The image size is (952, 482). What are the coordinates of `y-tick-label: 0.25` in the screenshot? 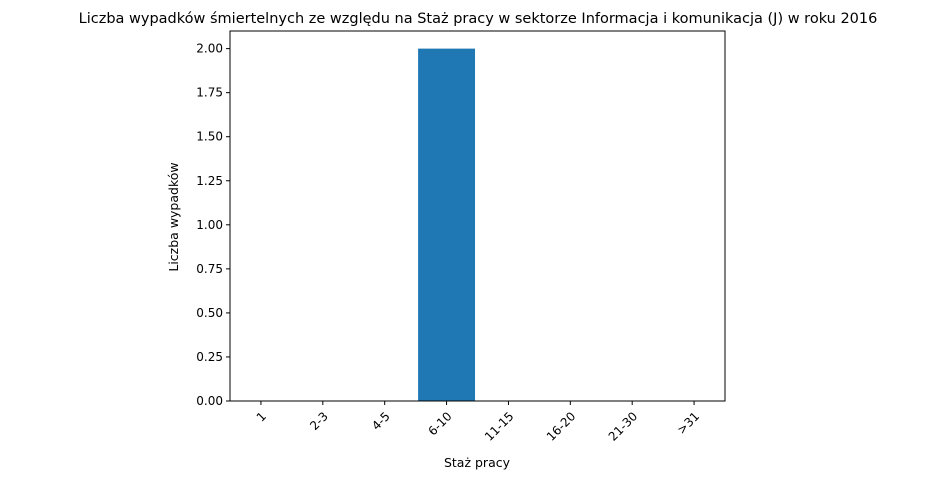 It's located at (209, 357).